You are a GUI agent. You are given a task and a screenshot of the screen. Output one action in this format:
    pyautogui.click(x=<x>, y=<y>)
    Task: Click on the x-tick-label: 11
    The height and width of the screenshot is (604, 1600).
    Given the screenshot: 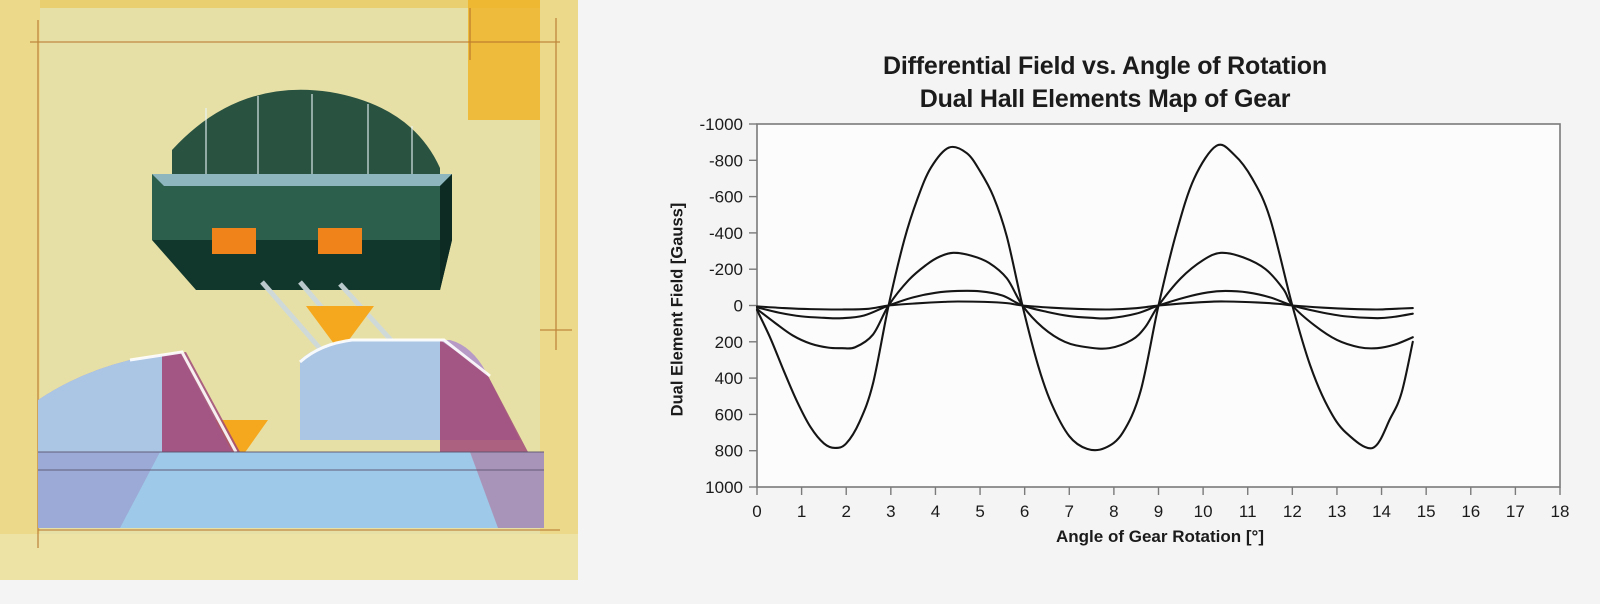 What is the action you would take?
    pyautogui.click(x=1248, y=511)
    